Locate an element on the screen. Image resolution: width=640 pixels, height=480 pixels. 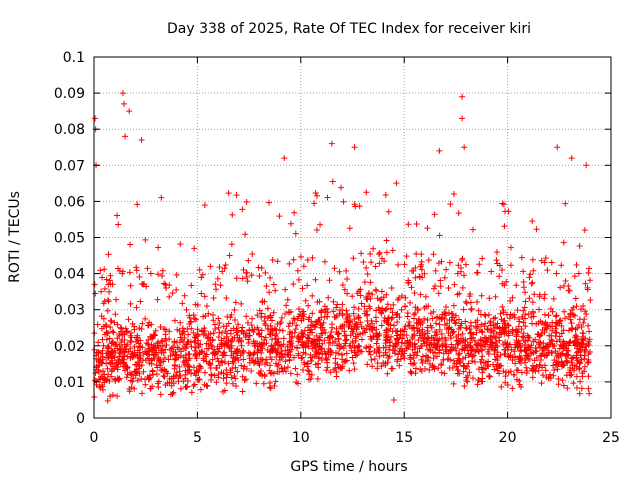
y-tick-label: 0.1 is located at coordinates (74, 58).